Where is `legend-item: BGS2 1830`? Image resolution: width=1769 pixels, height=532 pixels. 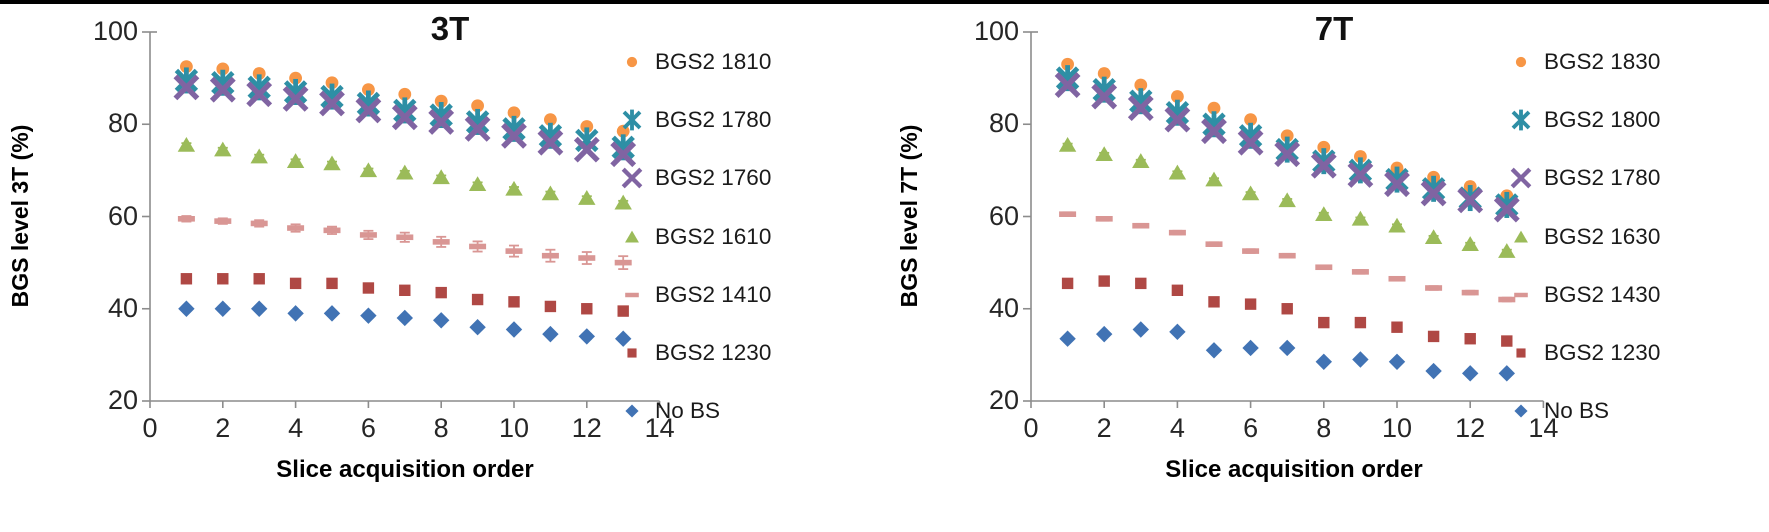 legend-item: BGS2 1830 is located at coordinates (1583, 62).